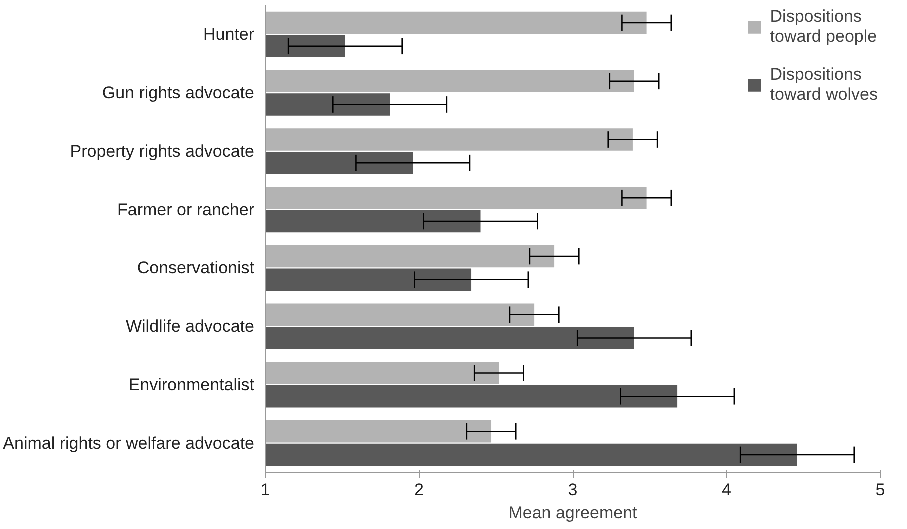 The image size is (907, 529). I want to click on y-tick-label: Farmer or rancher, so click(186, 210).